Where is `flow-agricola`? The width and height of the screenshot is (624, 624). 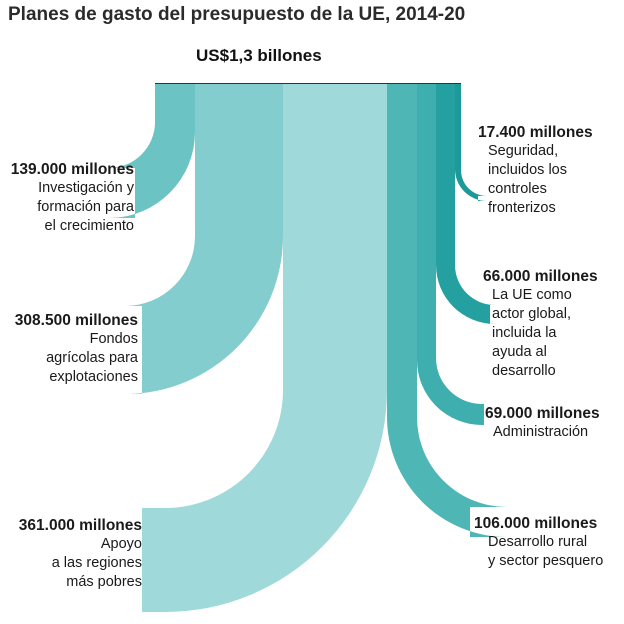 flow-agricola is located at coordinates (204, 239).